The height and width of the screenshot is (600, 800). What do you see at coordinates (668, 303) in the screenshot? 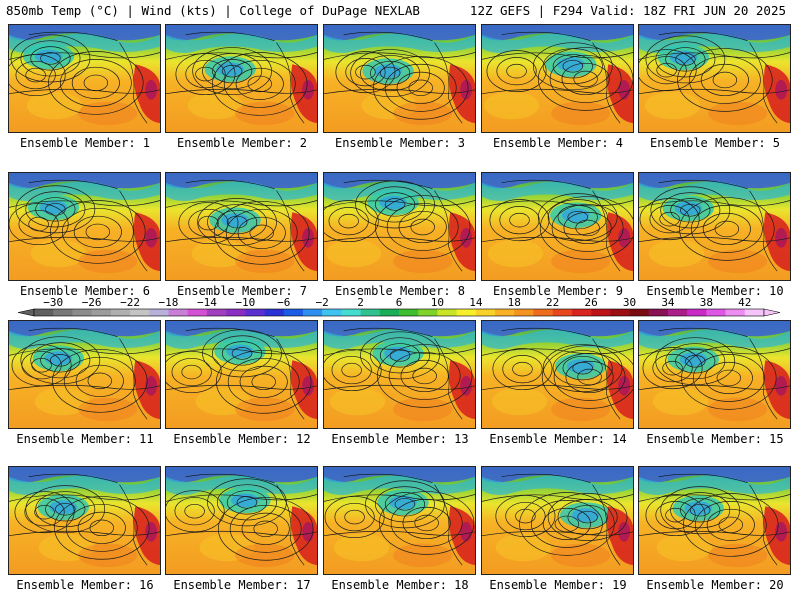
I see `colorbar-tick-label: 34` at bounding box center [668, 303].